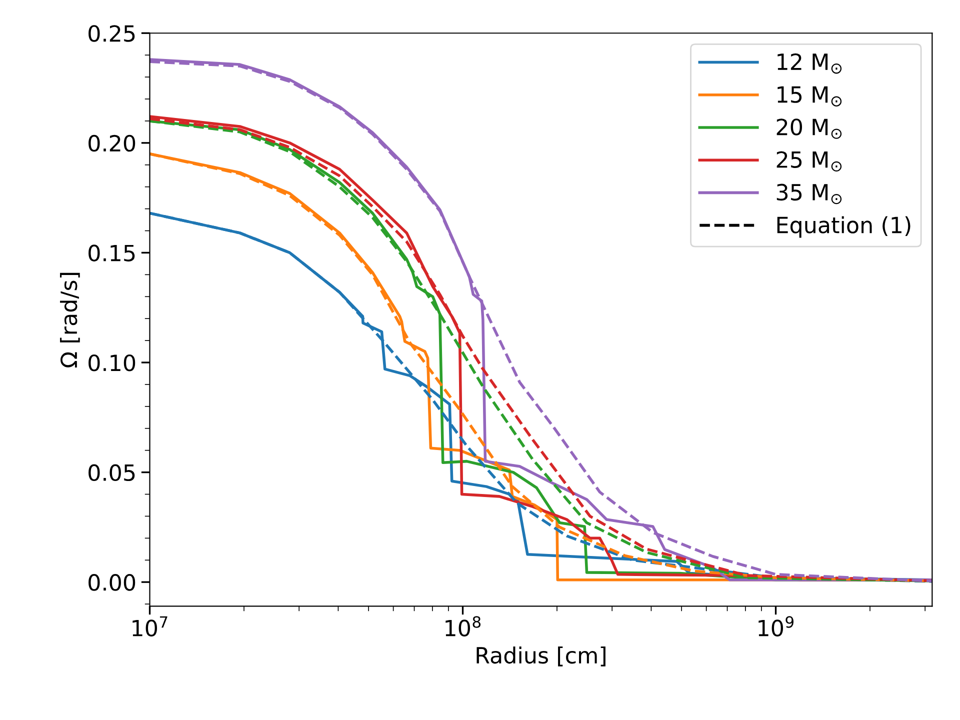 This screenshot has height=720, width=960. I want to click on x-tick-label: 10$^{8}$, so click(463, 626).